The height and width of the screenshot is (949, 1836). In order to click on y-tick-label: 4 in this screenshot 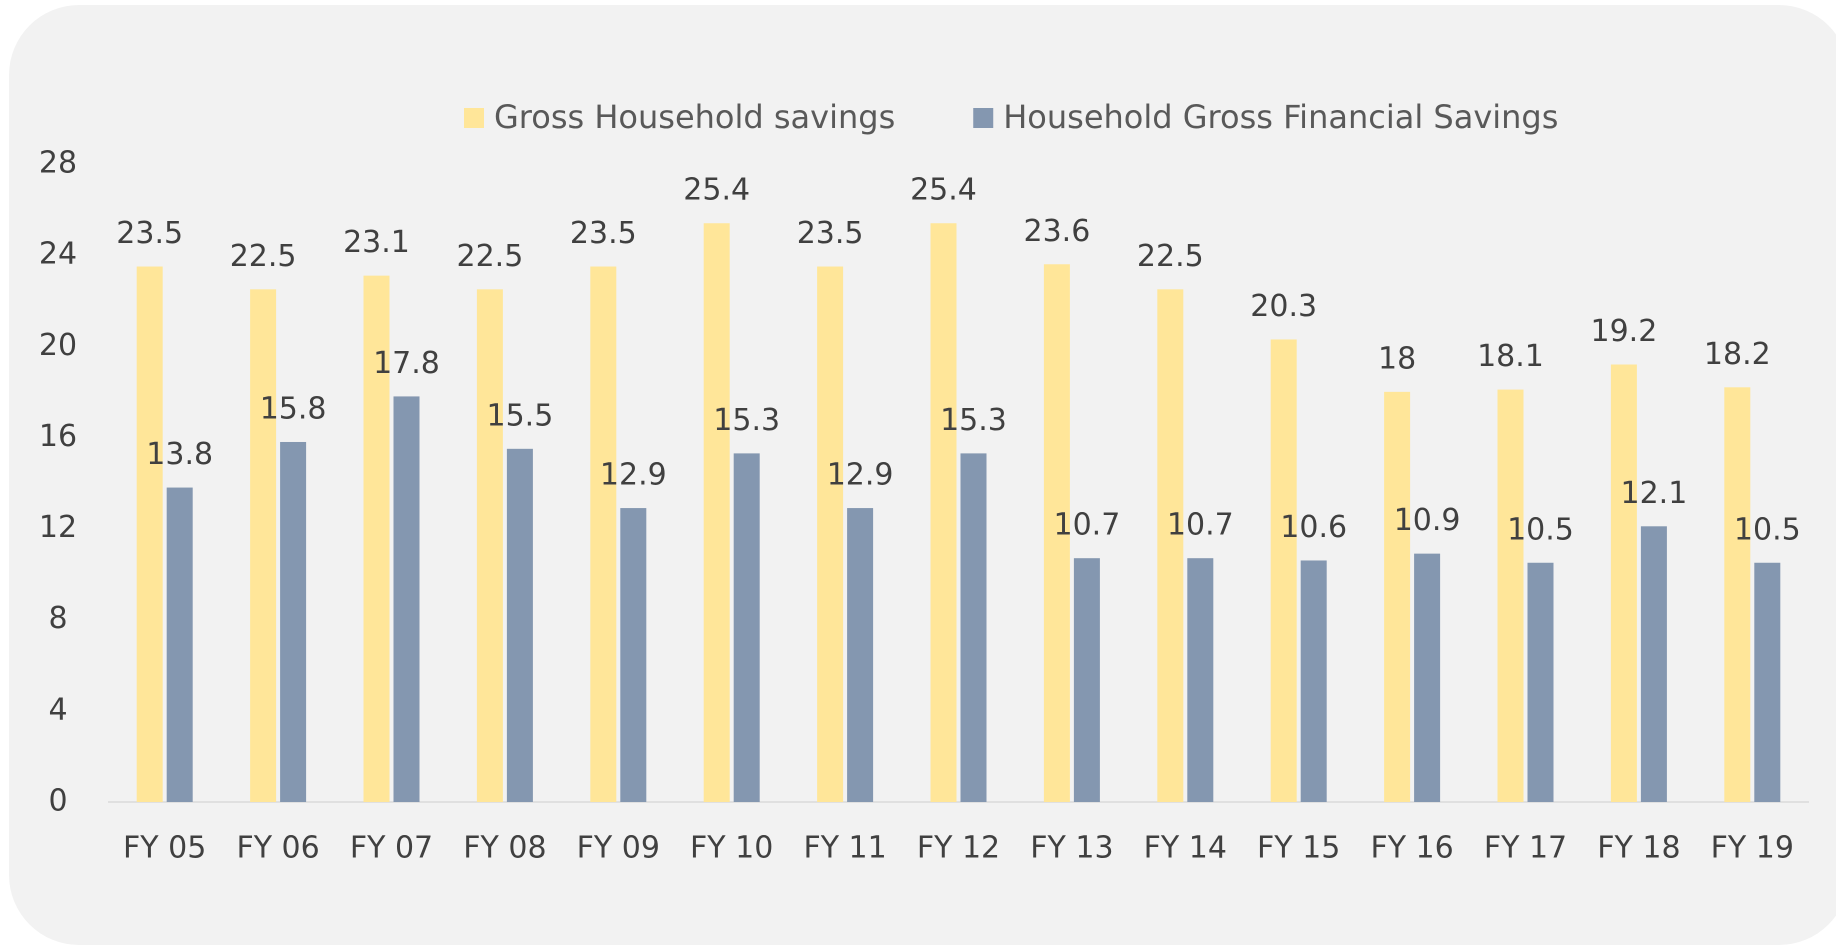, I will do `click(57, 709)`.